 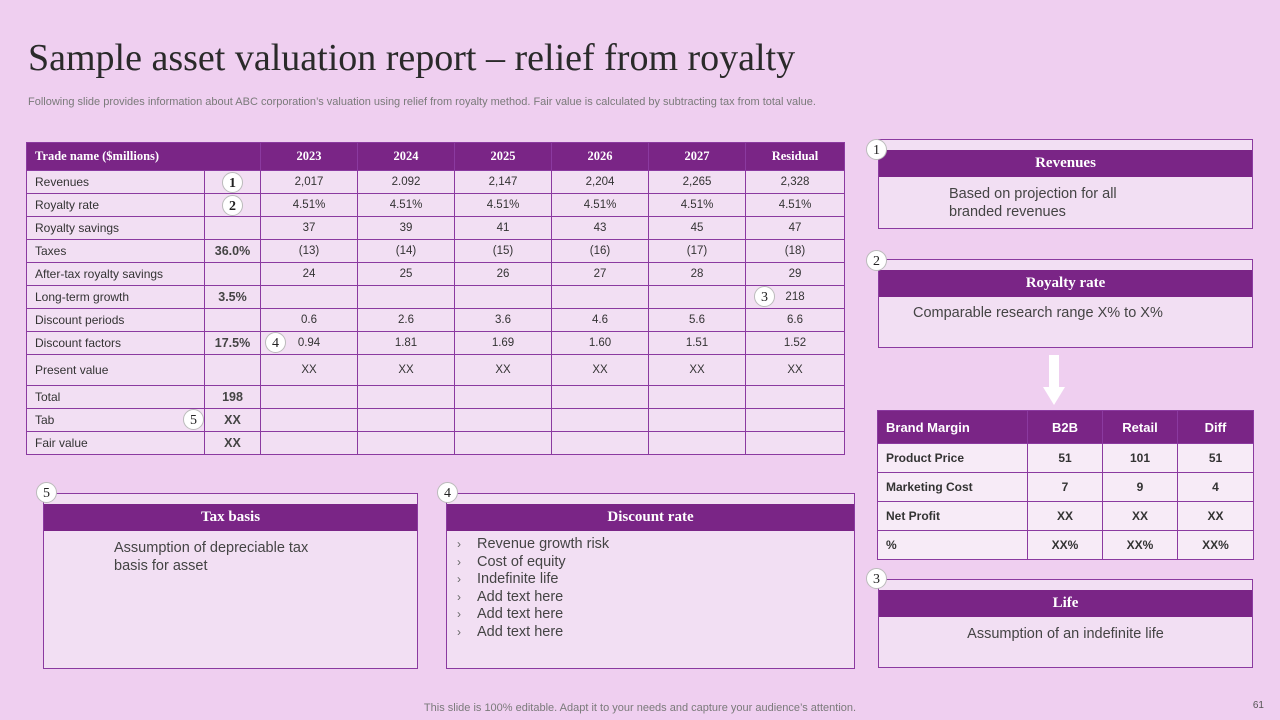 I want to click on brand-header-row: Brand Margin B2B Retail Diff, so click(x=1065, y=427).